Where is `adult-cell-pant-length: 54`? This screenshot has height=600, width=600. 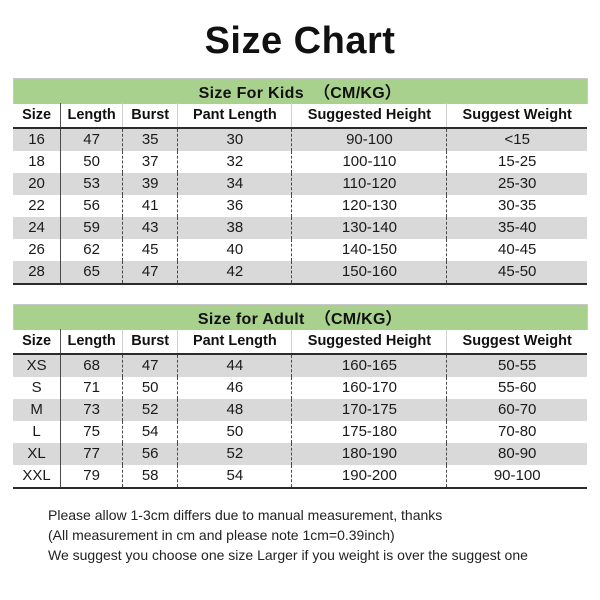
adult-cell-pant-length: 54 is located at coordinates (235, 476).